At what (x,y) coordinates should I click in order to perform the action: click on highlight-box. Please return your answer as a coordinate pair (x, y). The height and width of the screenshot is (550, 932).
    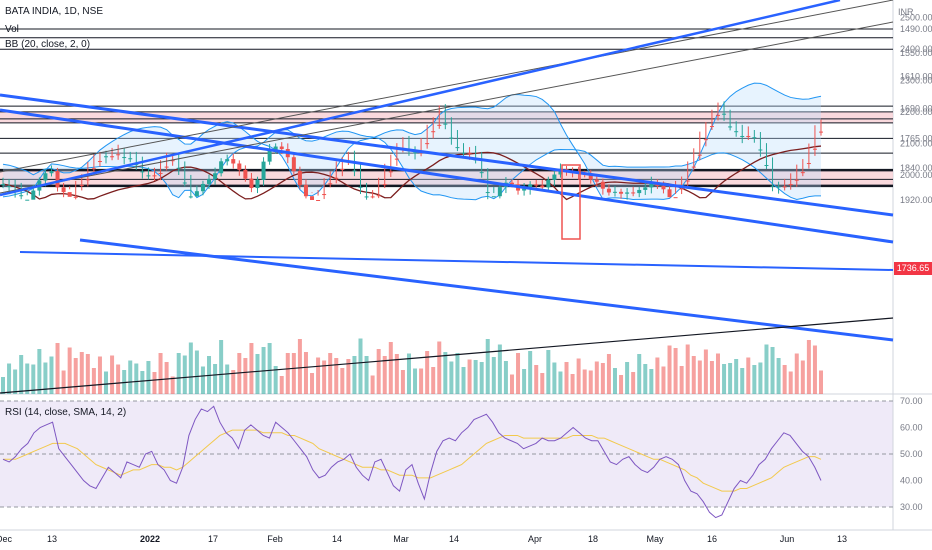
    Looking at the image, I should click on (571, 202).